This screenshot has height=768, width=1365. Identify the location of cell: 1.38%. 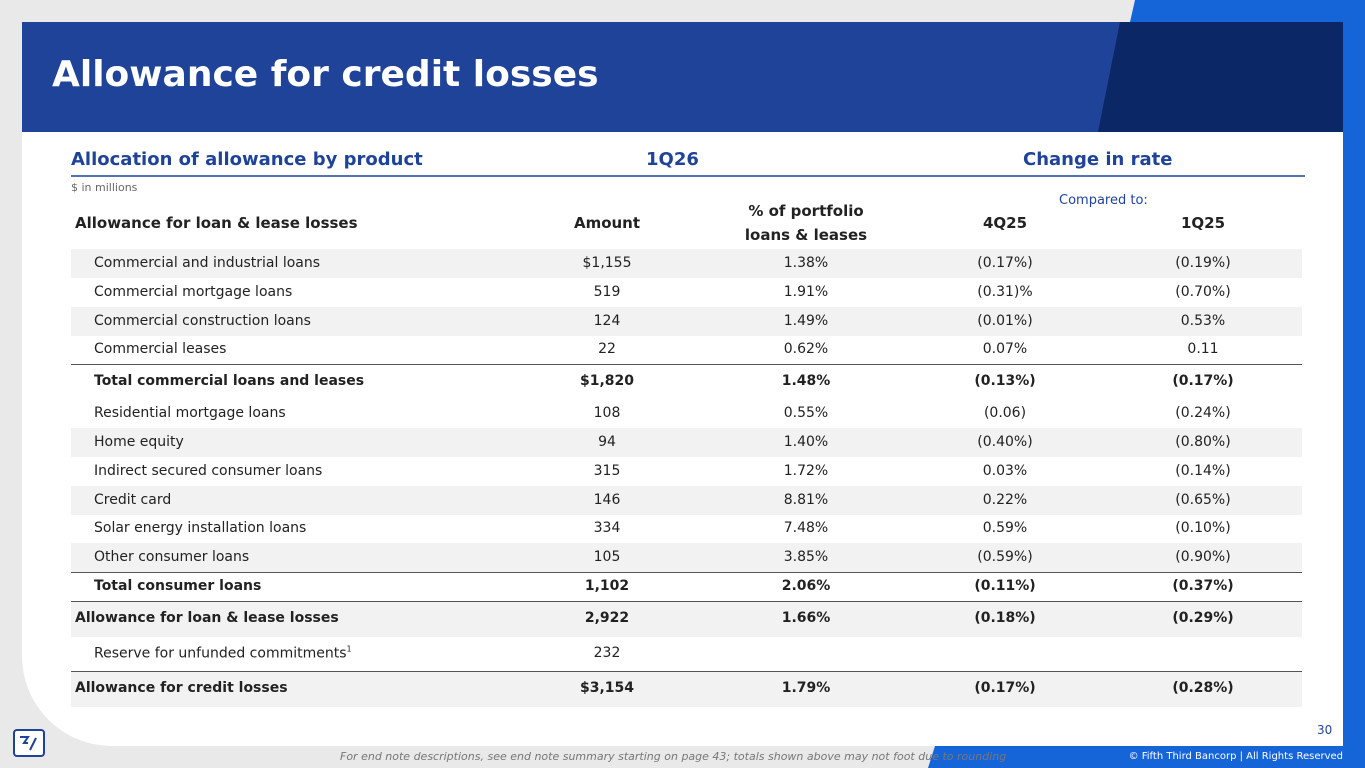
(806, 263).